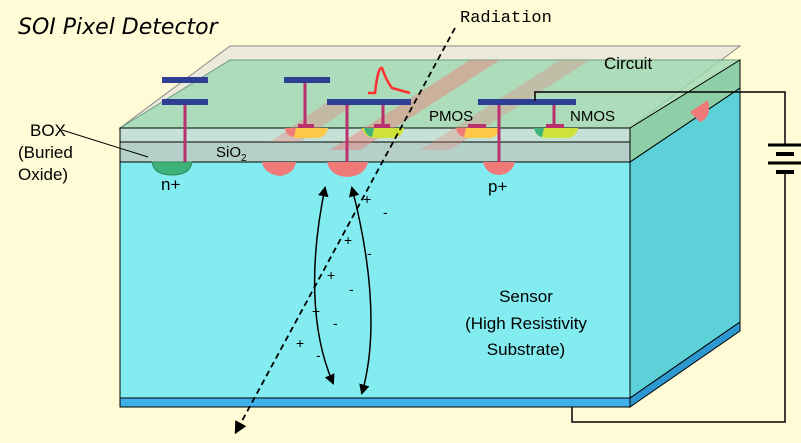  I want to click on signal-pulse-icon, so click(389, 80).